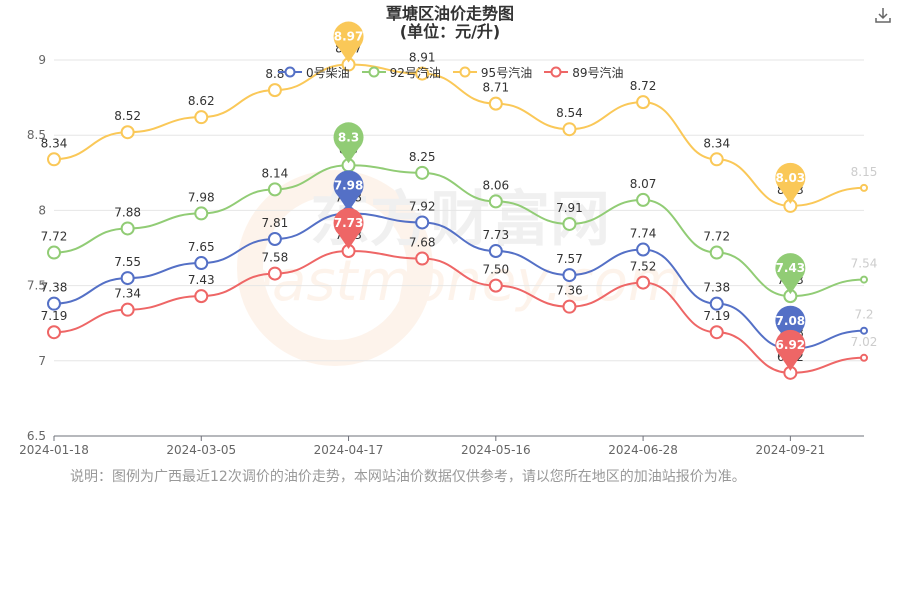 Image resolution: width=900 pixels, height=600 pixels. What do you see at coordinates (201, 247) in the screenshot?
I see `data-label: 7.65` at bounding box center [201, 247].